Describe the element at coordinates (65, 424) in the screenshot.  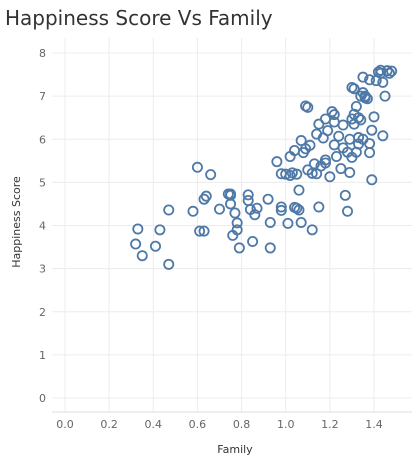
I see `x-tick-label: 0.0` at that location.